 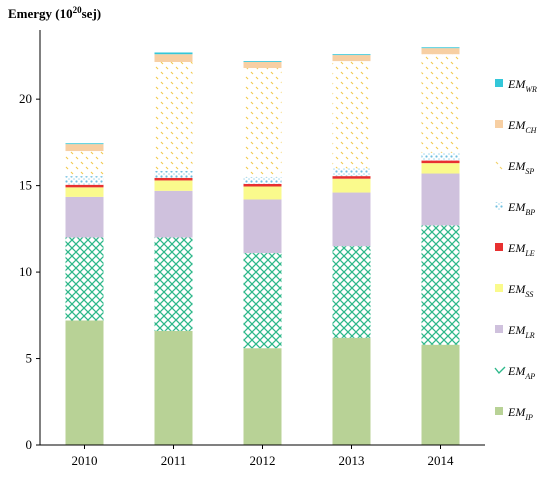 I want to click on legend-label-ip: EMIP, so click(x=520, y=413).